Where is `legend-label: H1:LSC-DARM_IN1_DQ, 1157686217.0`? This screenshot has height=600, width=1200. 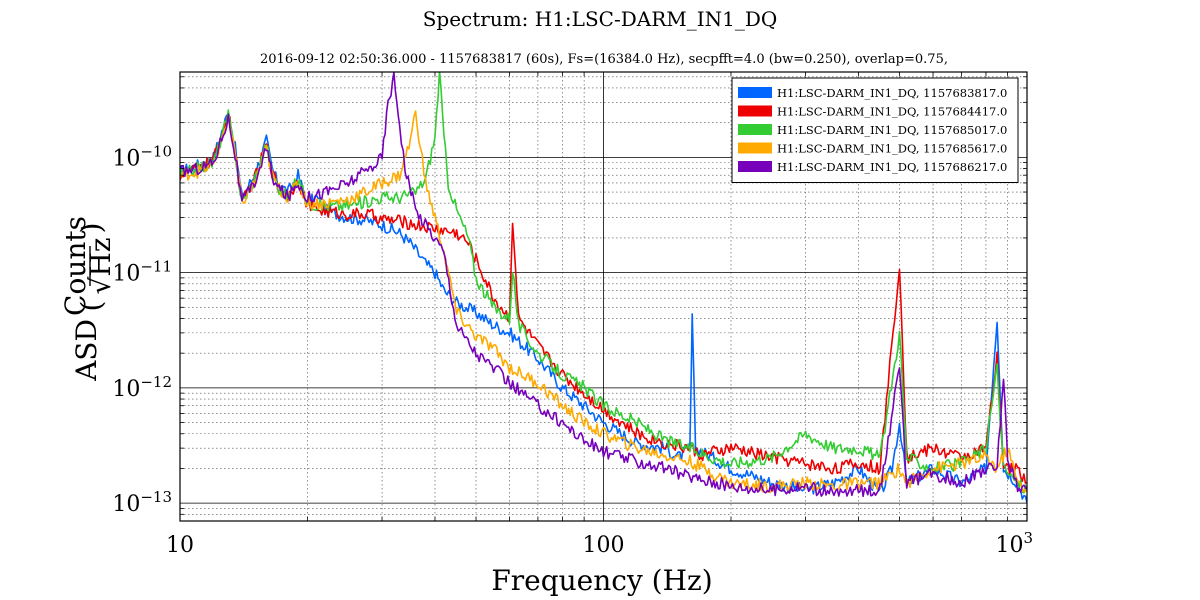
legend-label: H1:LSC-DARM_IN1_DQ, 1157686217.0 is located at coordinates (892, 167).